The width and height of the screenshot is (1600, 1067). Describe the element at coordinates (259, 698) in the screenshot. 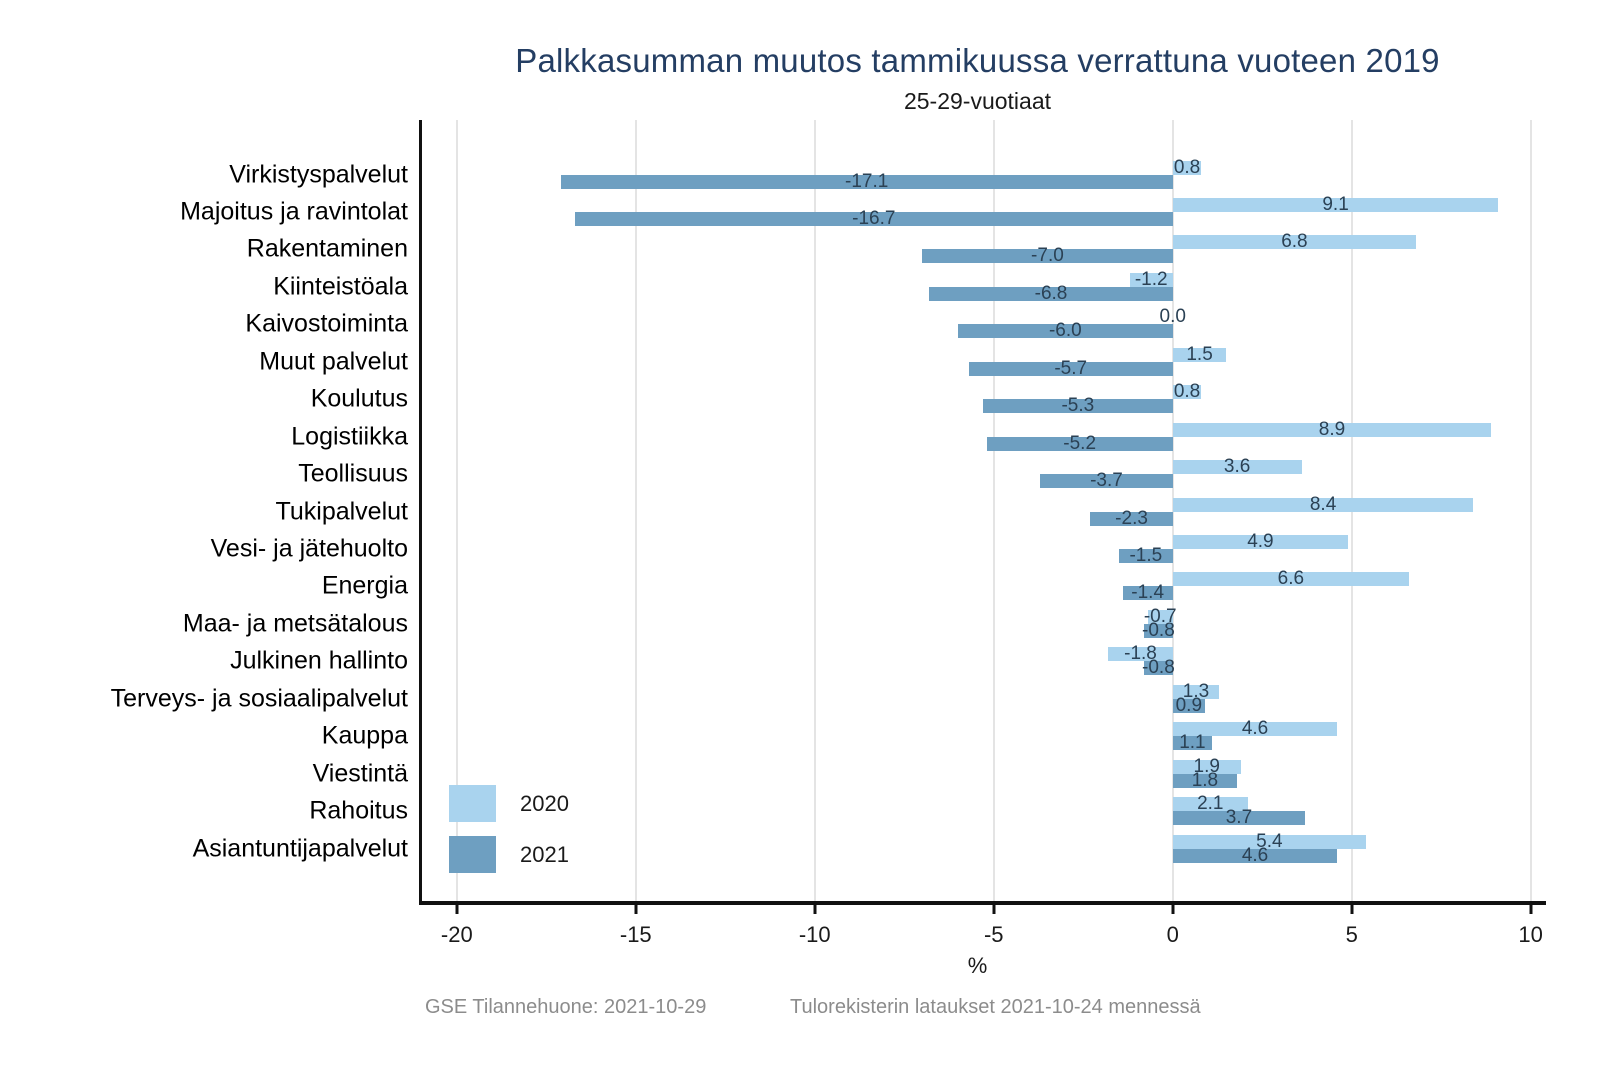

I see `category-label: Terveys- ja sosiaalipalvelut` at that location.